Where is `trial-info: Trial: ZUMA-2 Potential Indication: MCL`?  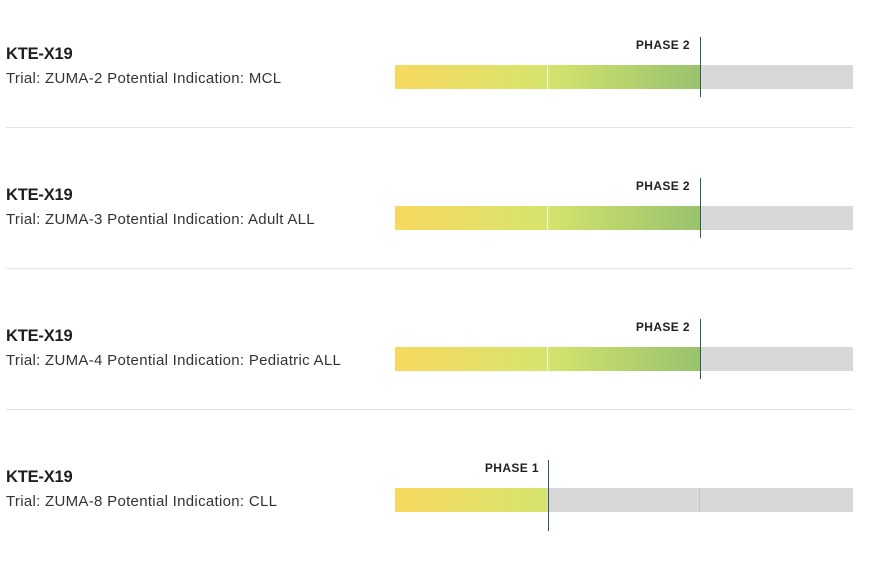 trial-info: Trial: ZUMA-2 Potential Indication: MCL is located at coordinates (144, 78).